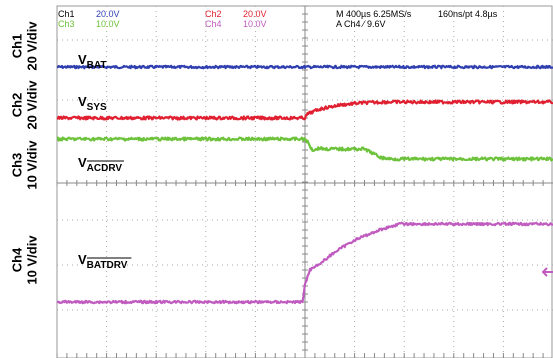 The image size is (553, 358). What do you see at coordinates (108, 14) in the screenshot?
I see `ch1-scale-readout: 20.0V` at bounding box center [108, 14].